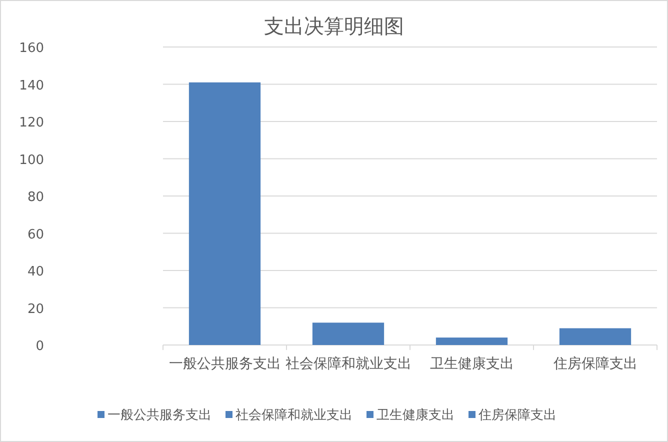 This screenshot has width=668, height=442. What do you see at coordinates (31, 160) in the screenshot?
I see `y-tick-label: 100` at bounding box center [31, 160].